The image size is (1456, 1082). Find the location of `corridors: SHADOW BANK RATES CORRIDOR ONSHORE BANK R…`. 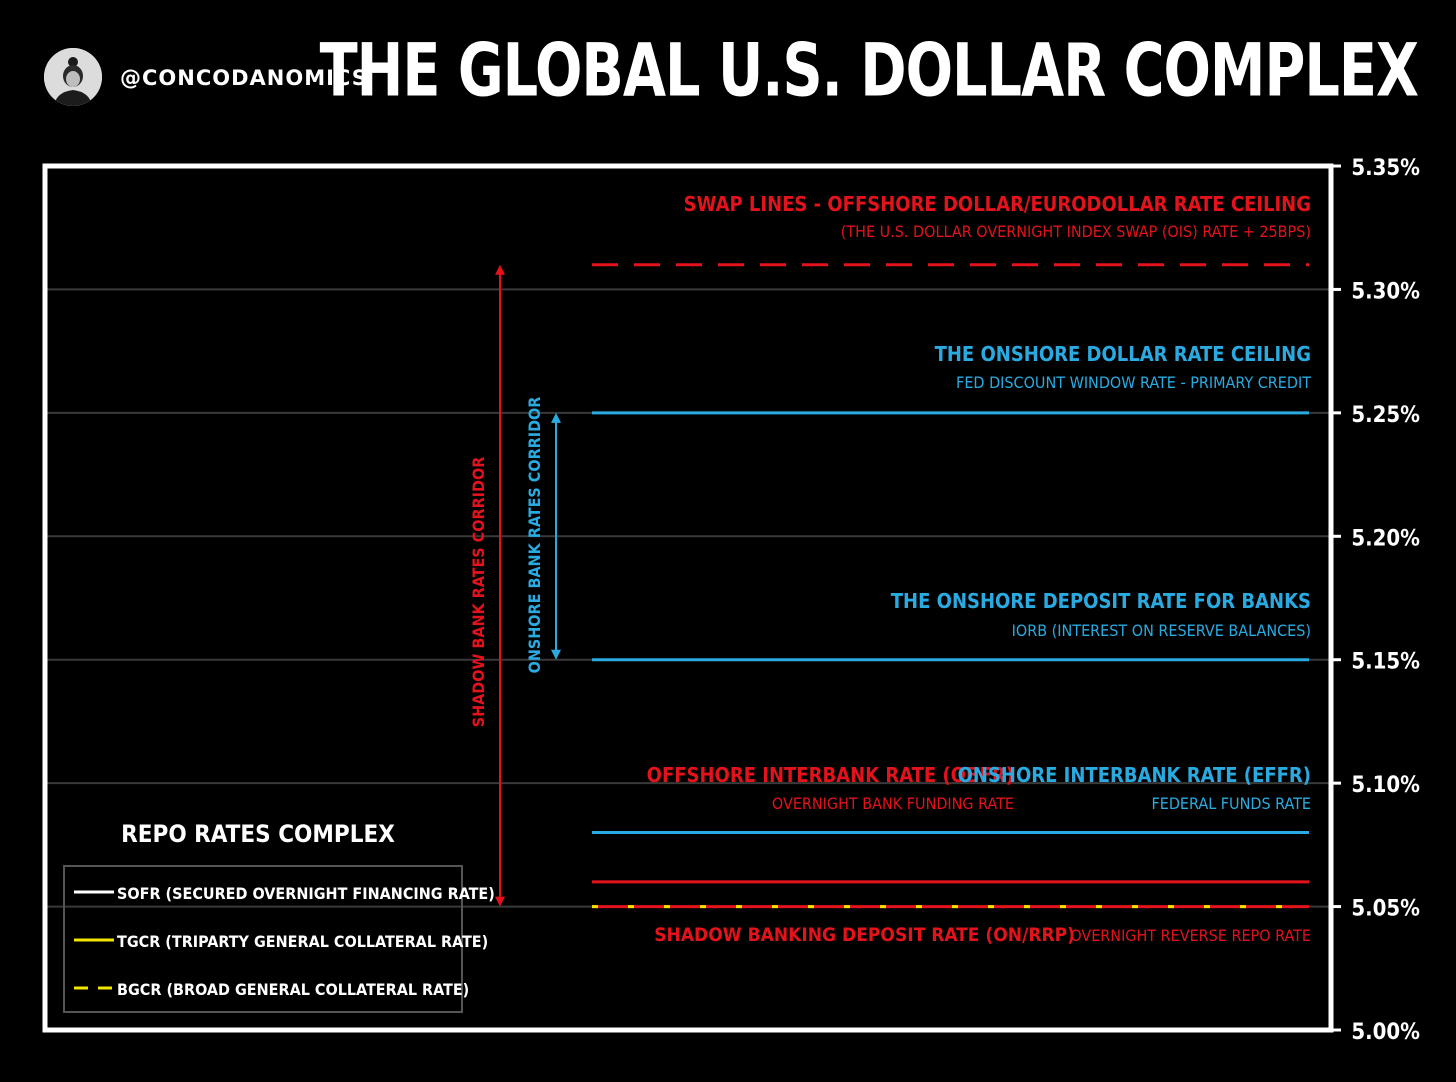

corridors: SHADOW BANK RATES CORRIDOR ONSHORE BANK R… is located at coordinates (515, 585).